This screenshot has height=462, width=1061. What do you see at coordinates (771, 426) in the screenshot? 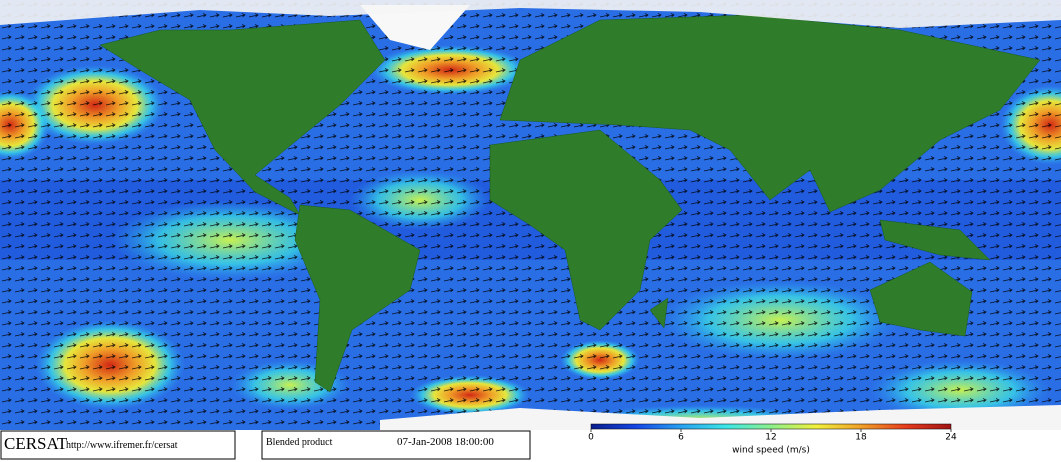
I see `colorbar` at bounding box center [771, 426].